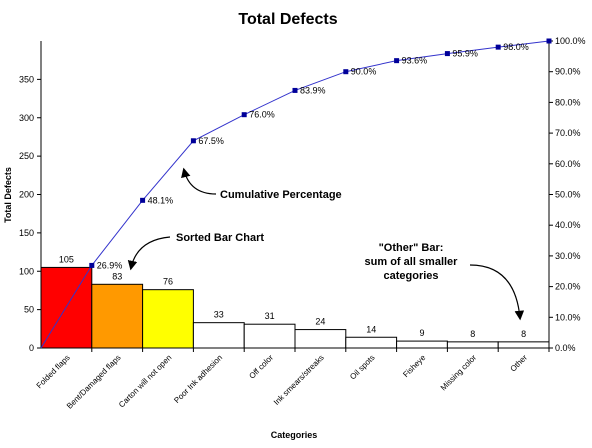 The image size is (592, 448). I want to click on cumulative-annotation-arrow, so click(199, 181).